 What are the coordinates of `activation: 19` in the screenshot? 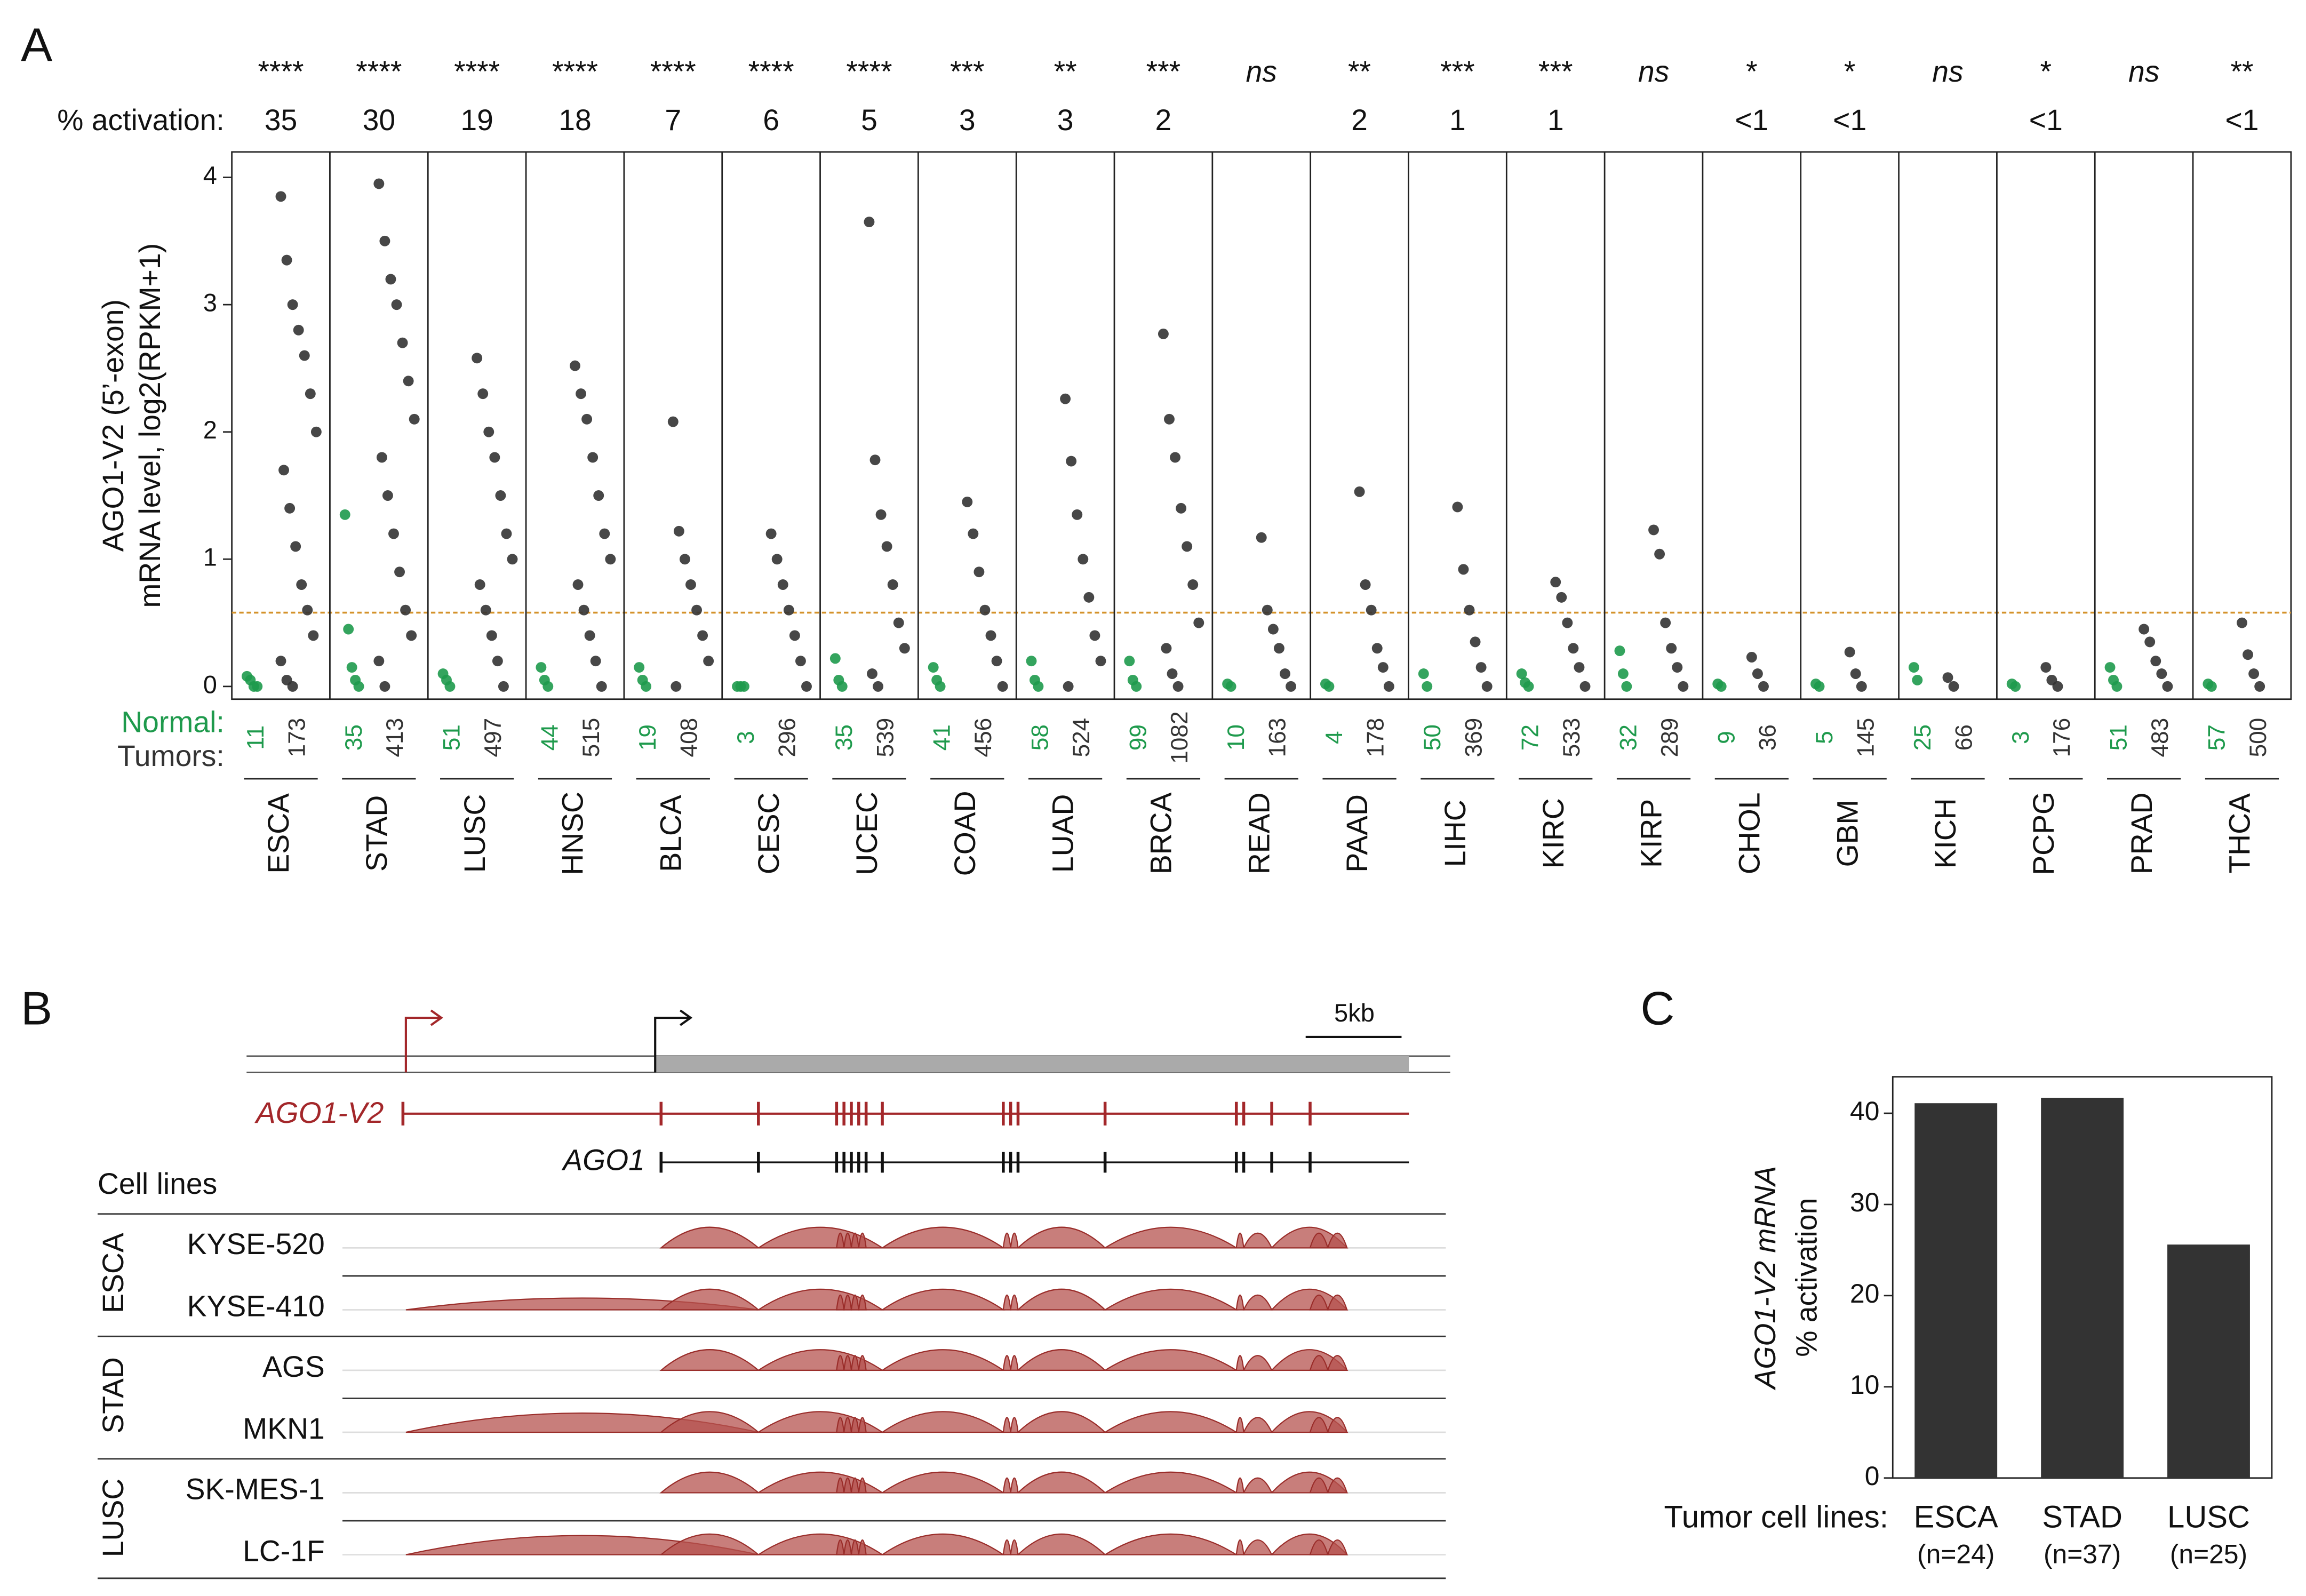 It's located at (477, 120).